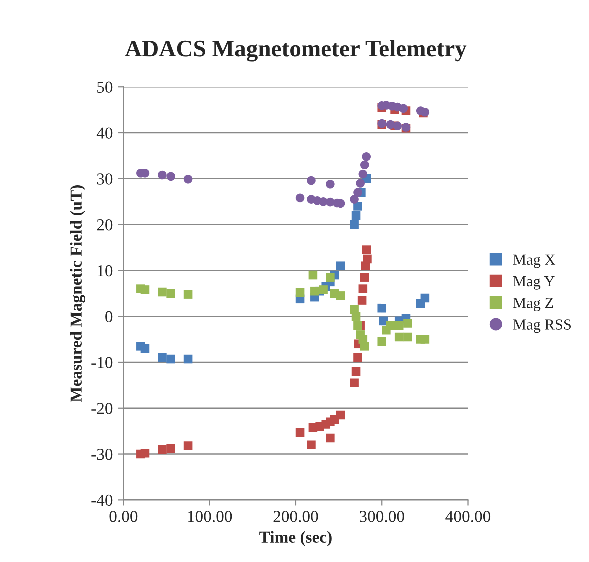 The image size is (589, 562). Describe the element at coordinates (124, 516) in the screenshot. I see `x-tick-label: 0.00` at that location.